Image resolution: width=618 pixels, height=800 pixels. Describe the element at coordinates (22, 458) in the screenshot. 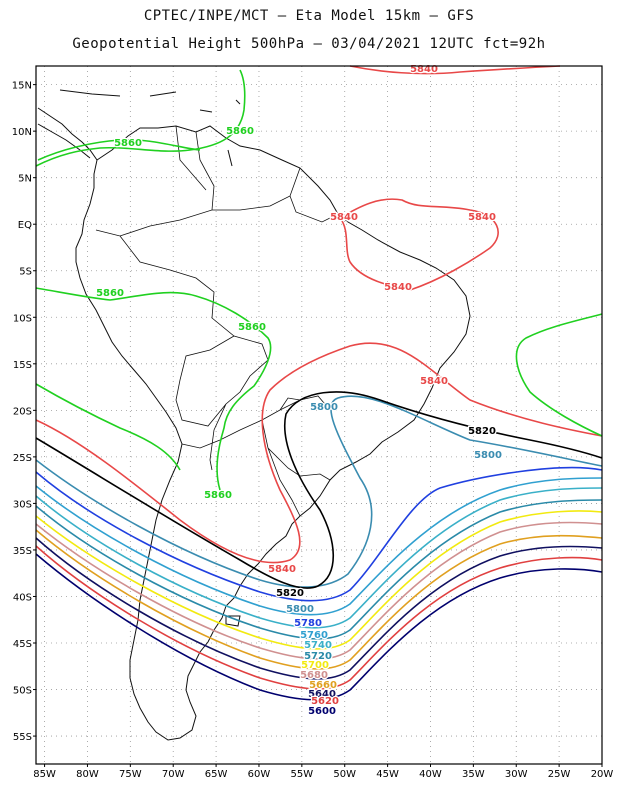

I see `lat-tick-label: 25S` at that location.